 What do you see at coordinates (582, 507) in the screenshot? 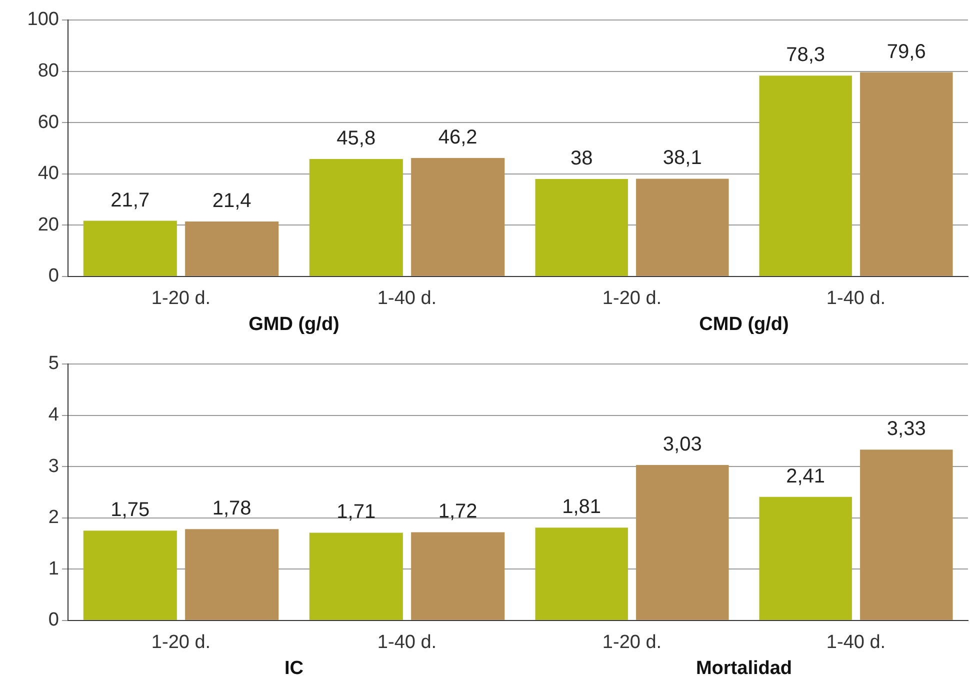
I see `data-label: 1,81` at bounding box center [582, 507].